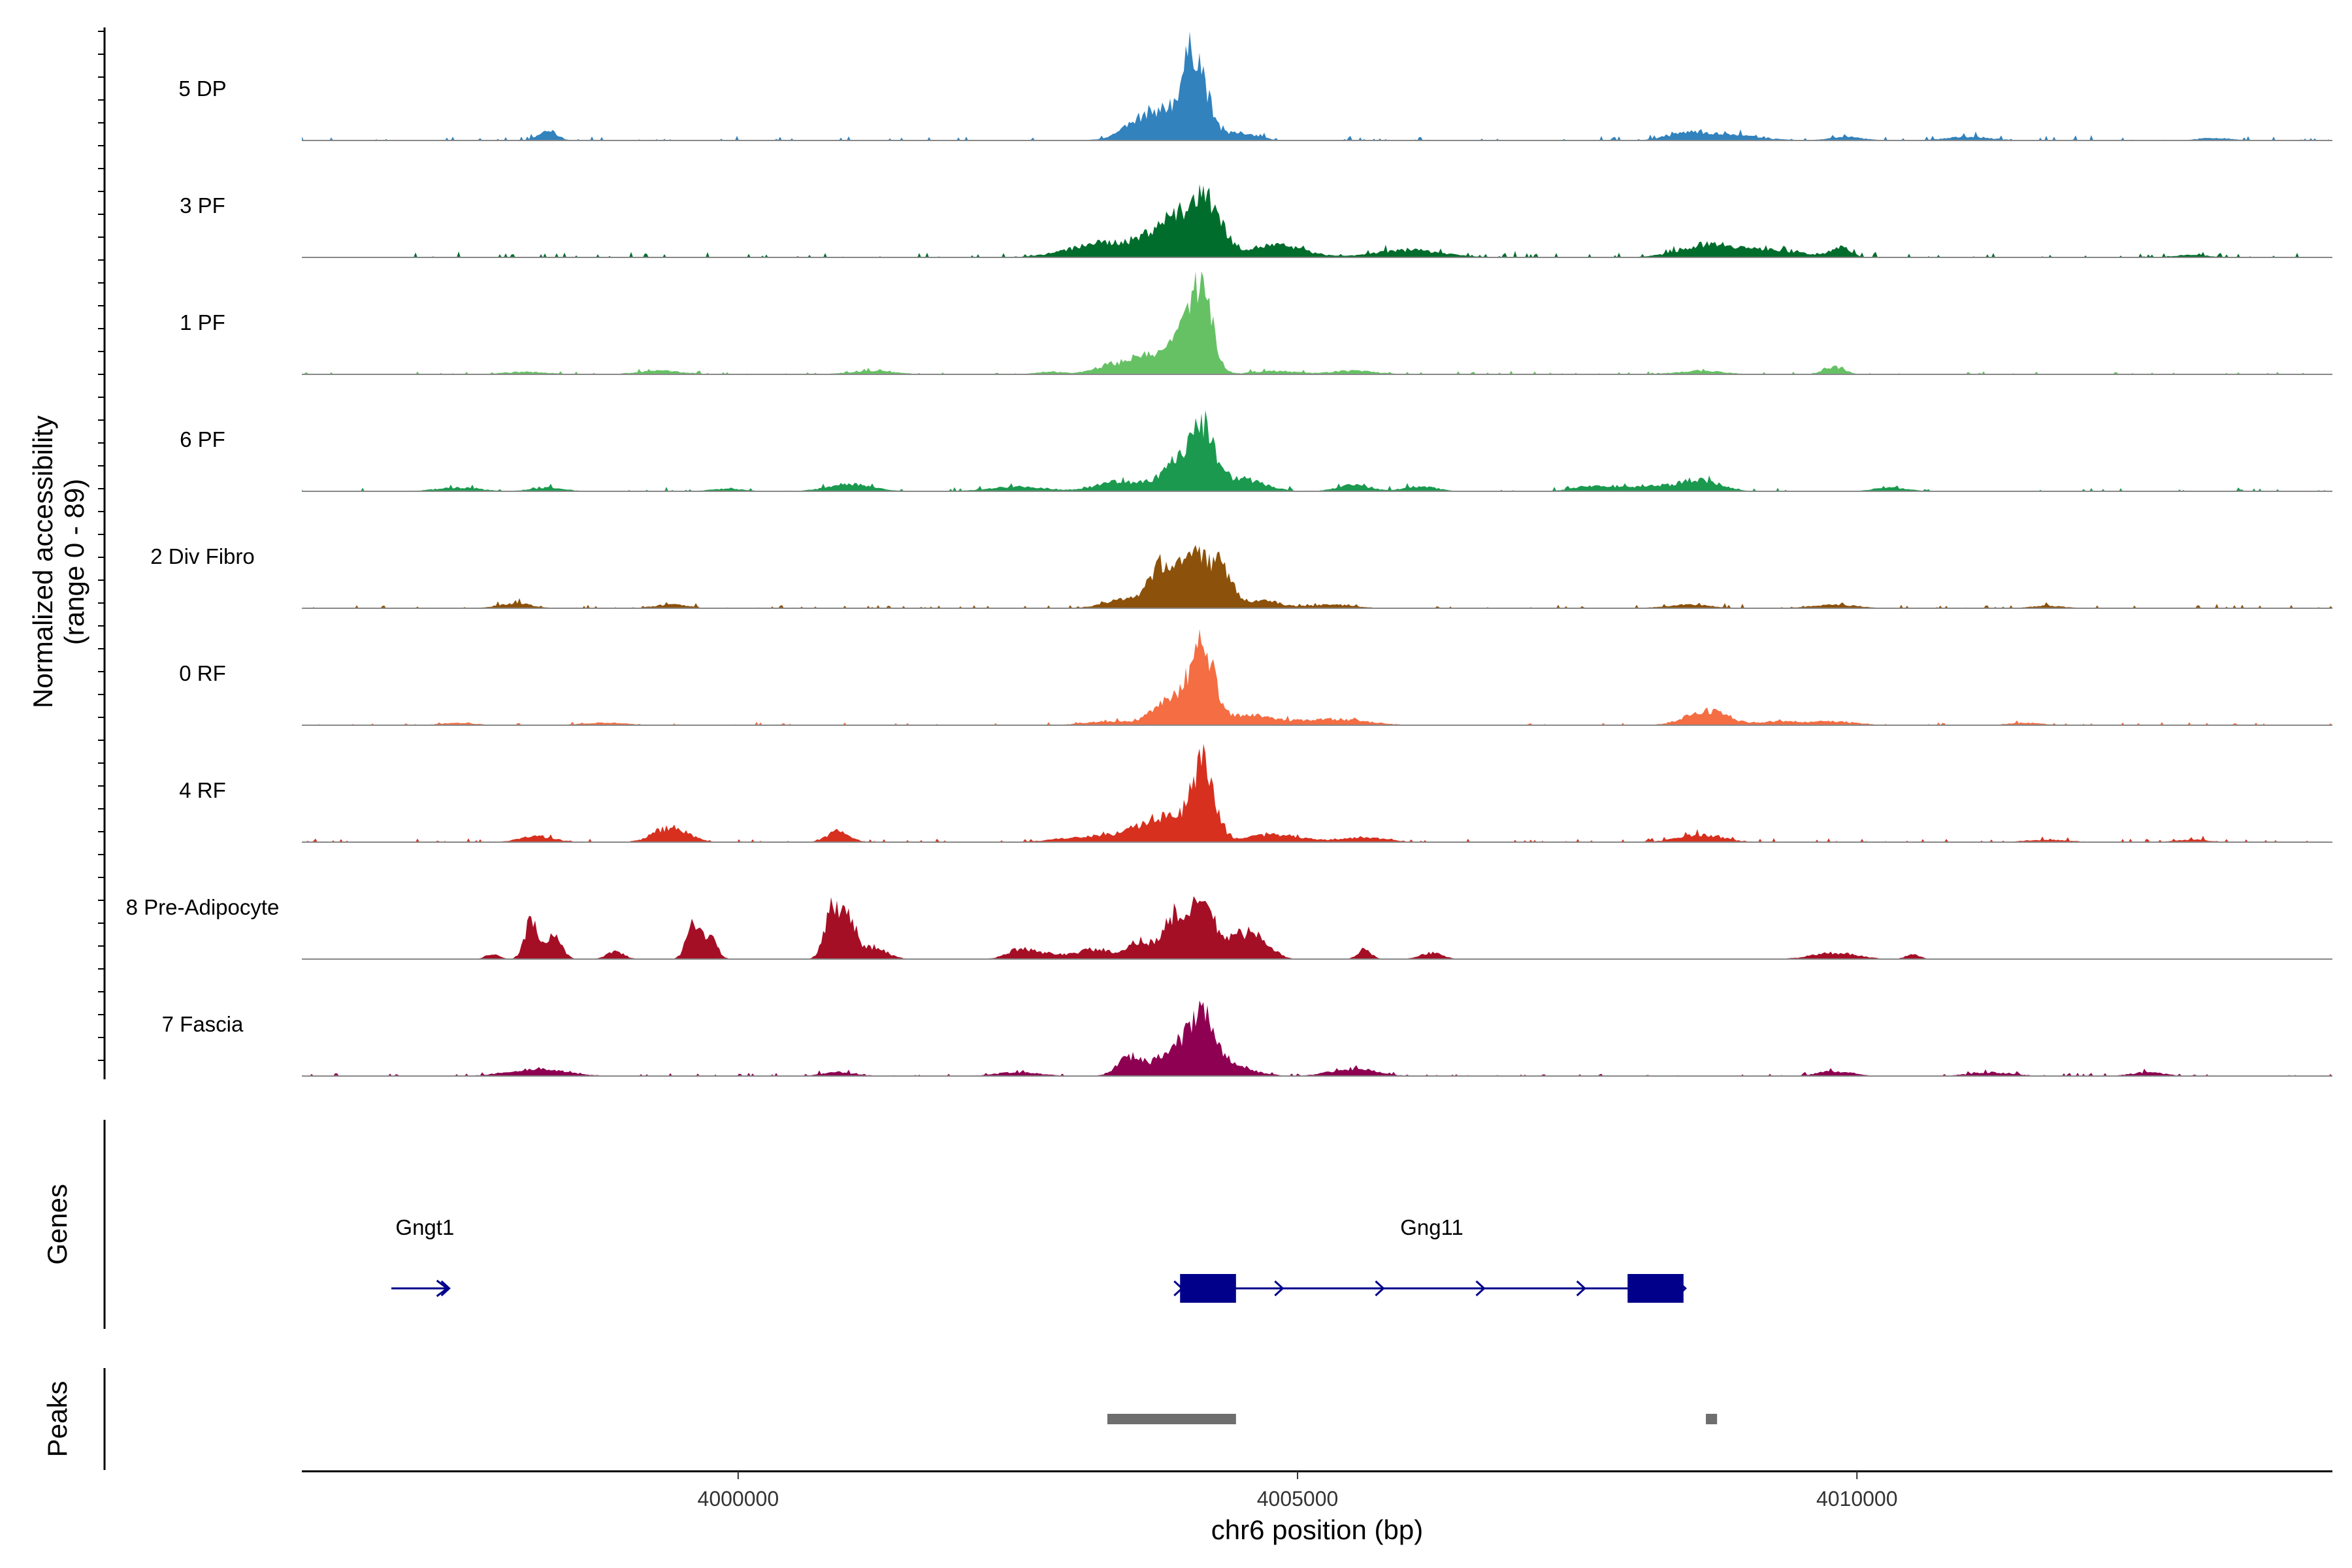 The height and width of the screenshot is (1568, 2352). What do you see at coordinates (202, 439) in the screenshot?
I see `track-label-3: 6 PF` at bounding box center [202, 439].